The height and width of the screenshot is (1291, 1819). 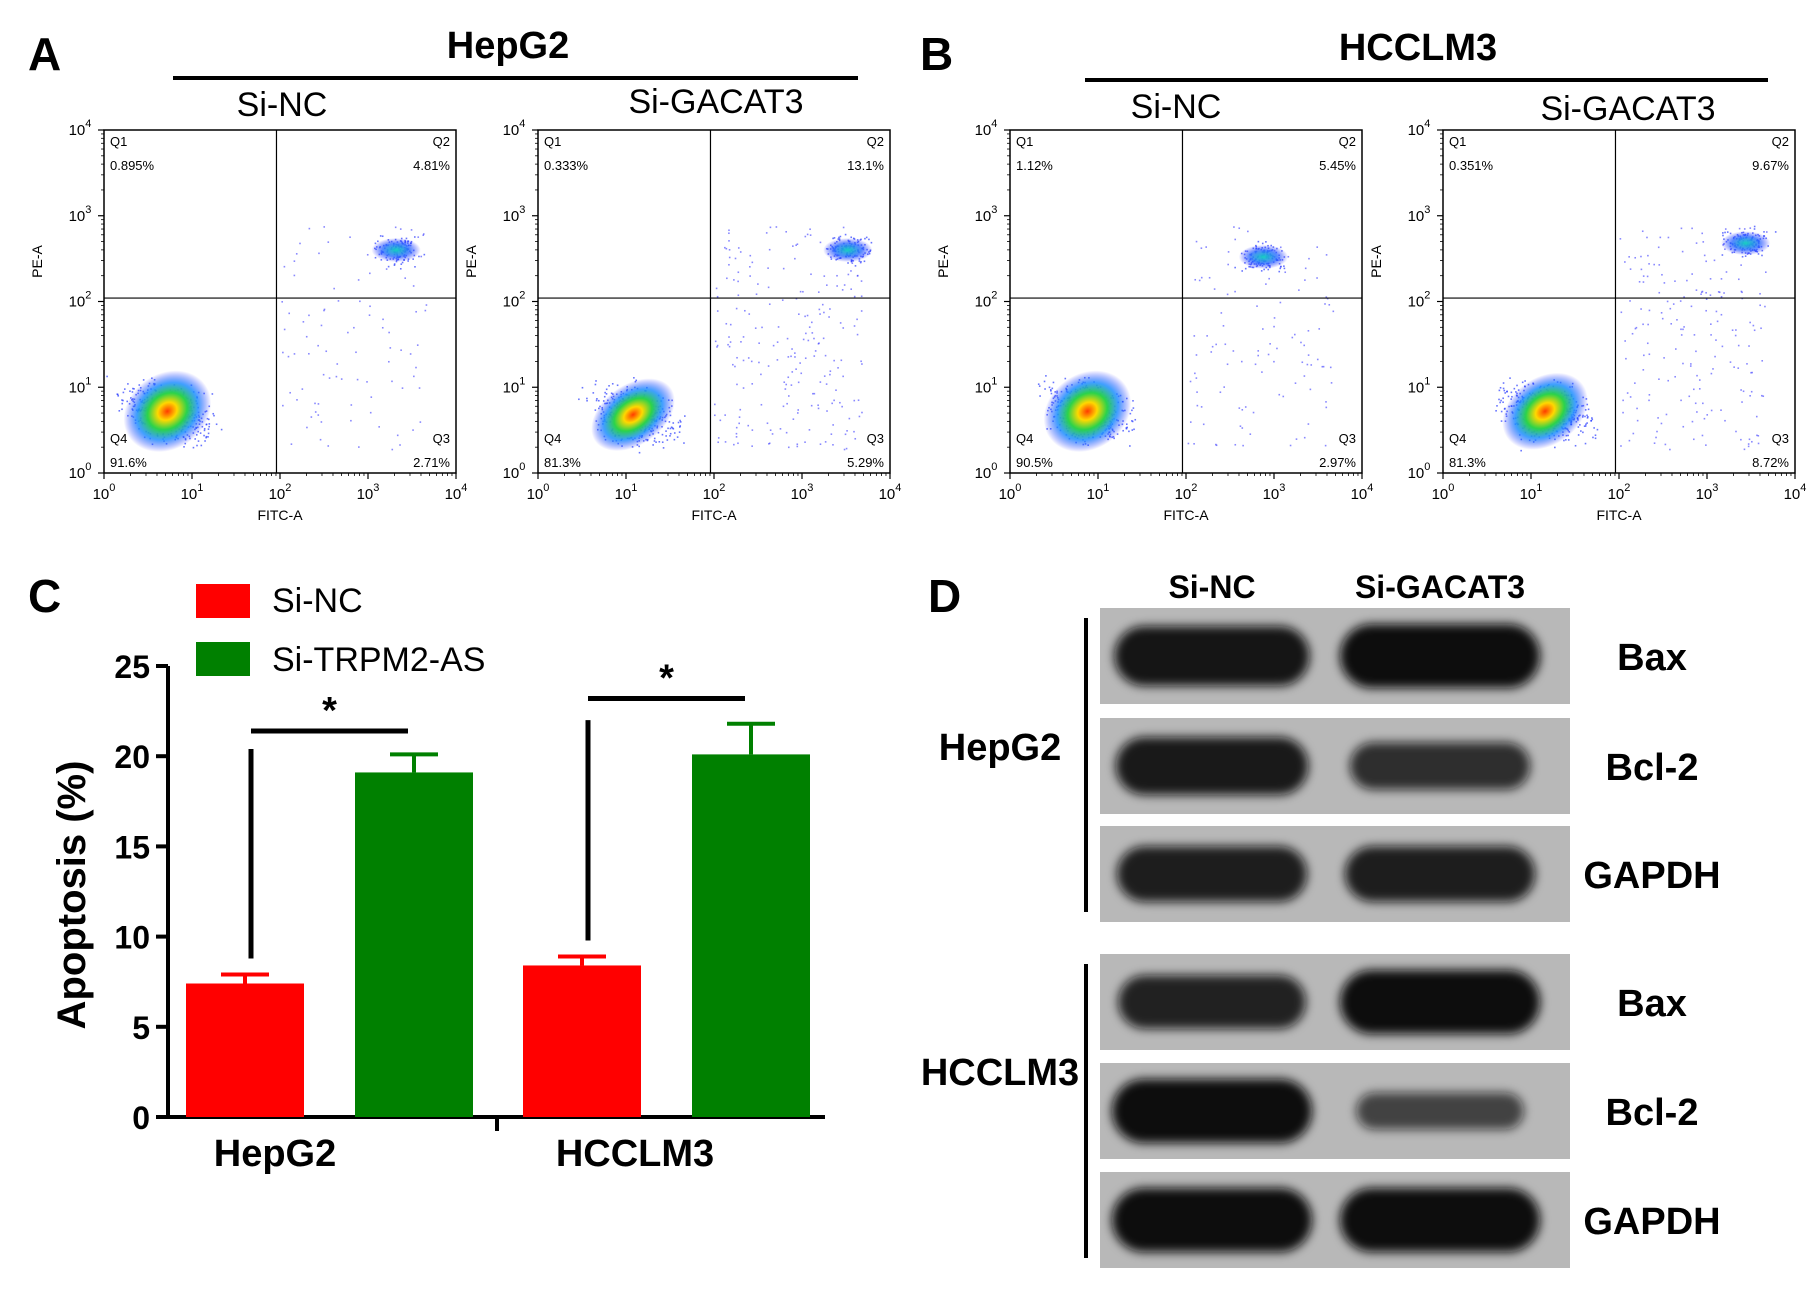 What do you see at coordinates (1471, 165) in the screenshot?
I see `quadrant-percent-q1: 0.351%` at bounding box center [1471, 165].